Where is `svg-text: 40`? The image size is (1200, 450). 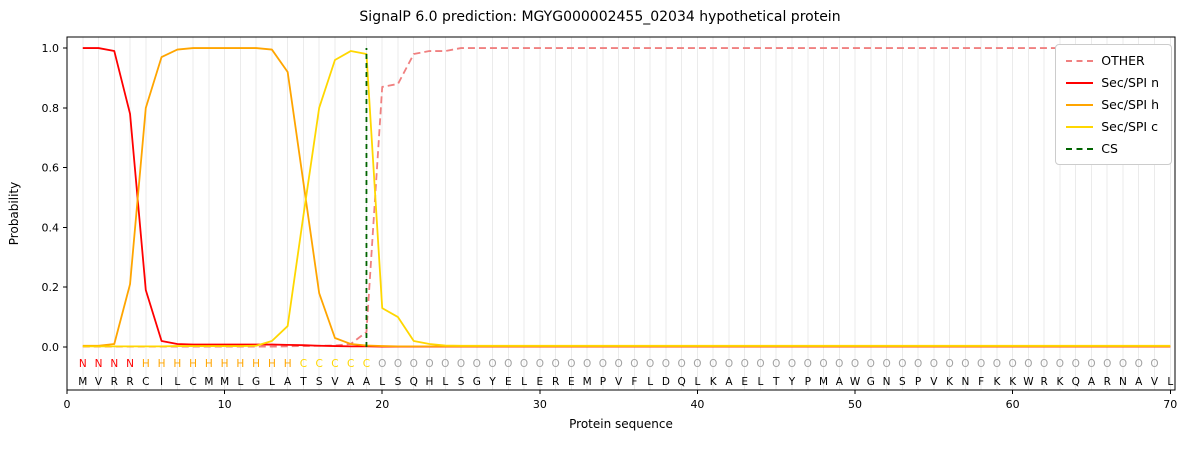
svg-text: 40 is located at coordinates (697, 404).